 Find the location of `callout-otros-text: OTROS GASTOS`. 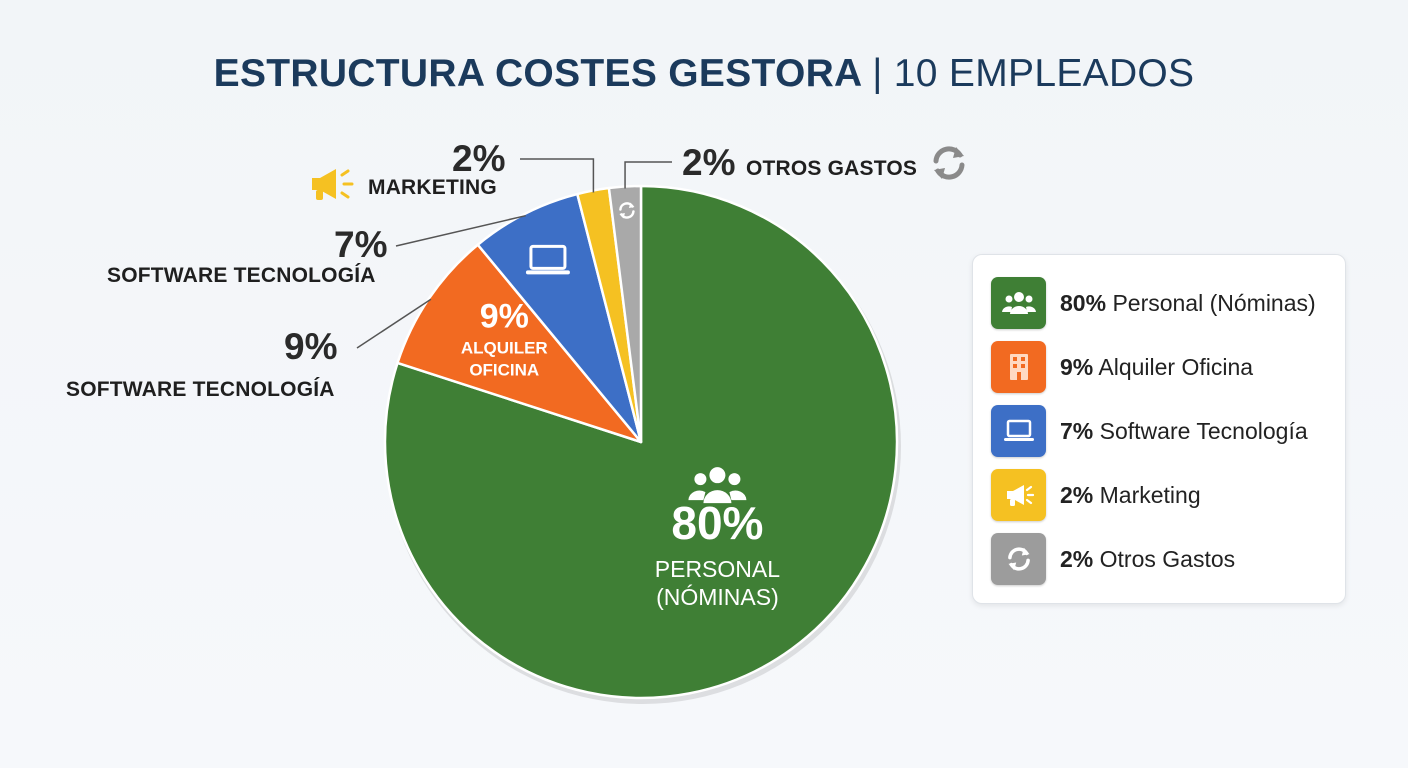

callout-otros-text: OTROS GASTOS is located at coordinates (831, 168).